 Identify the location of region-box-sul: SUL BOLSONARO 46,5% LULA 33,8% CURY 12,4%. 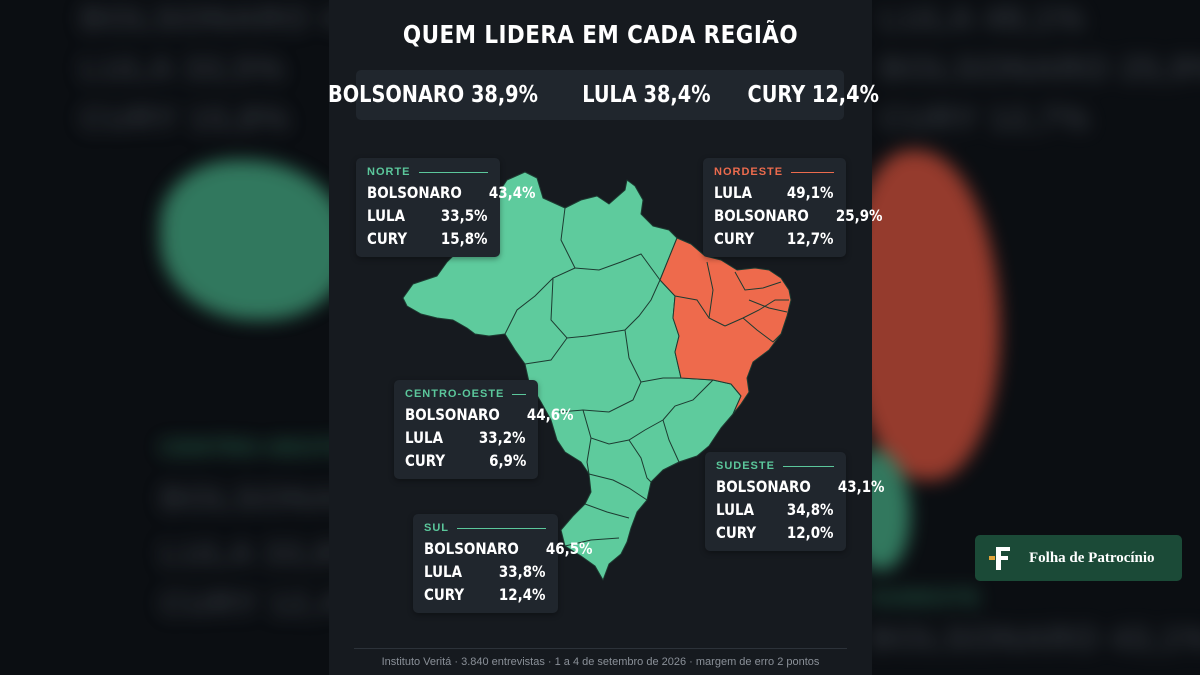
(502, 563).